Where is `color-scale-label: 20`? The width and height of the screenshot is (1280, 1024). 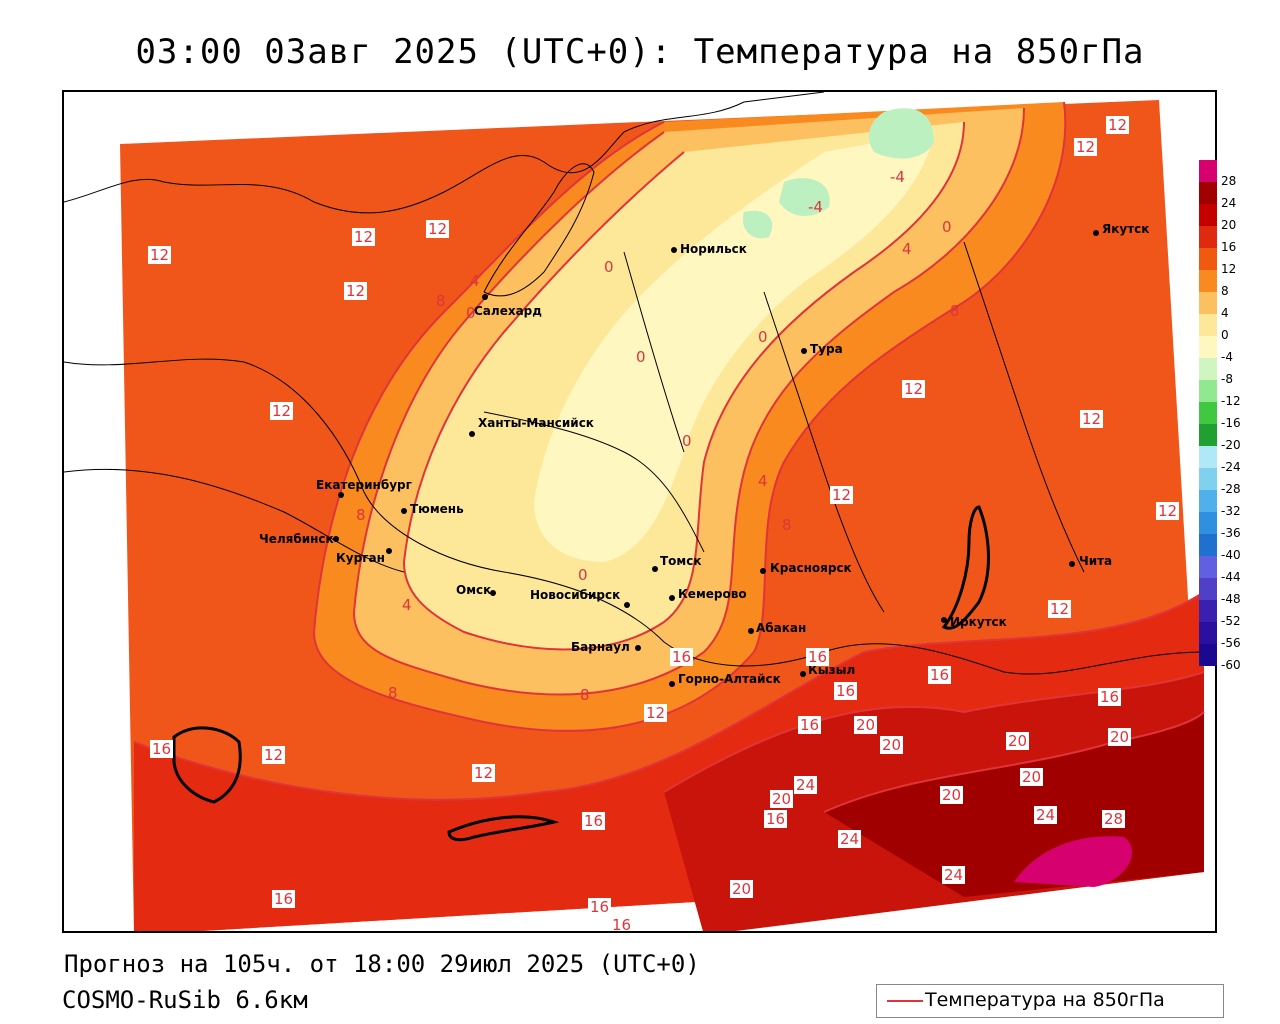
color-scale-label: 20 is located at coordinates (1229, 225).